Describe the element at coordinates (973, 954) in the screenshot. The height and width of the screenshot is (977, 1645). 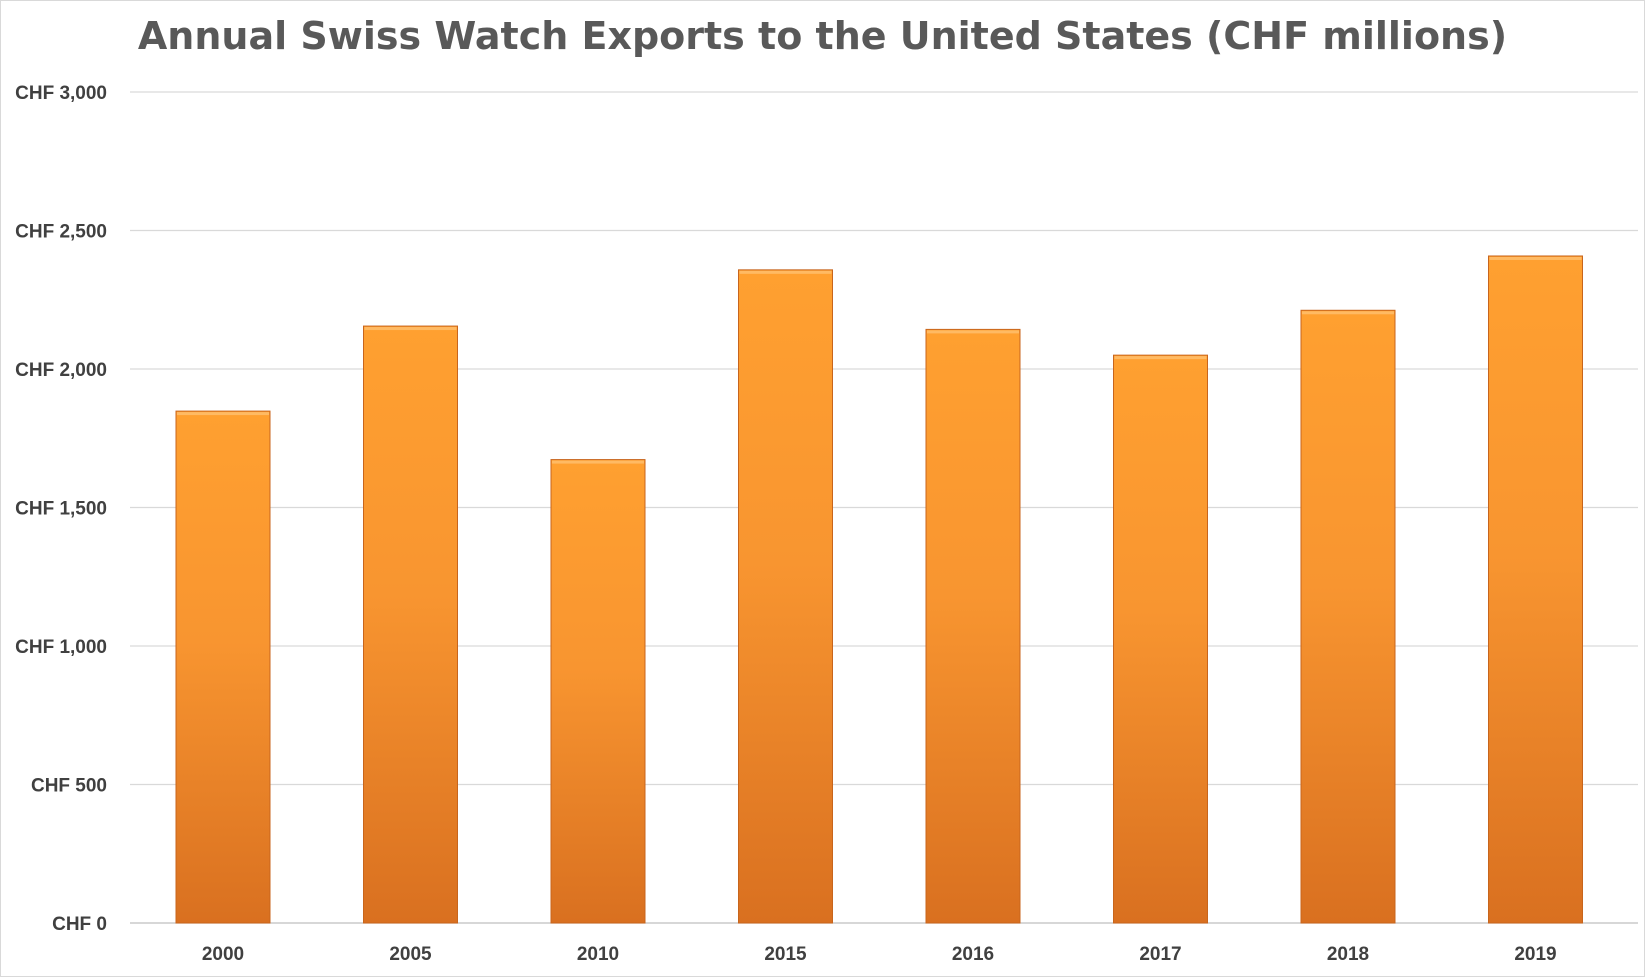
I see `x-tick-label: 2016` at that location.